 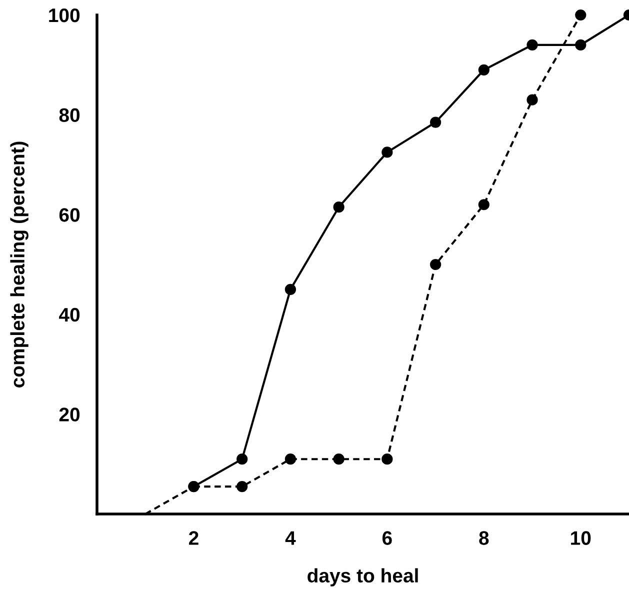 What do you see at coordinates (290, 538) in the screenshot?
I see `x-tick-label: 4` at bounding box center [290, 538].